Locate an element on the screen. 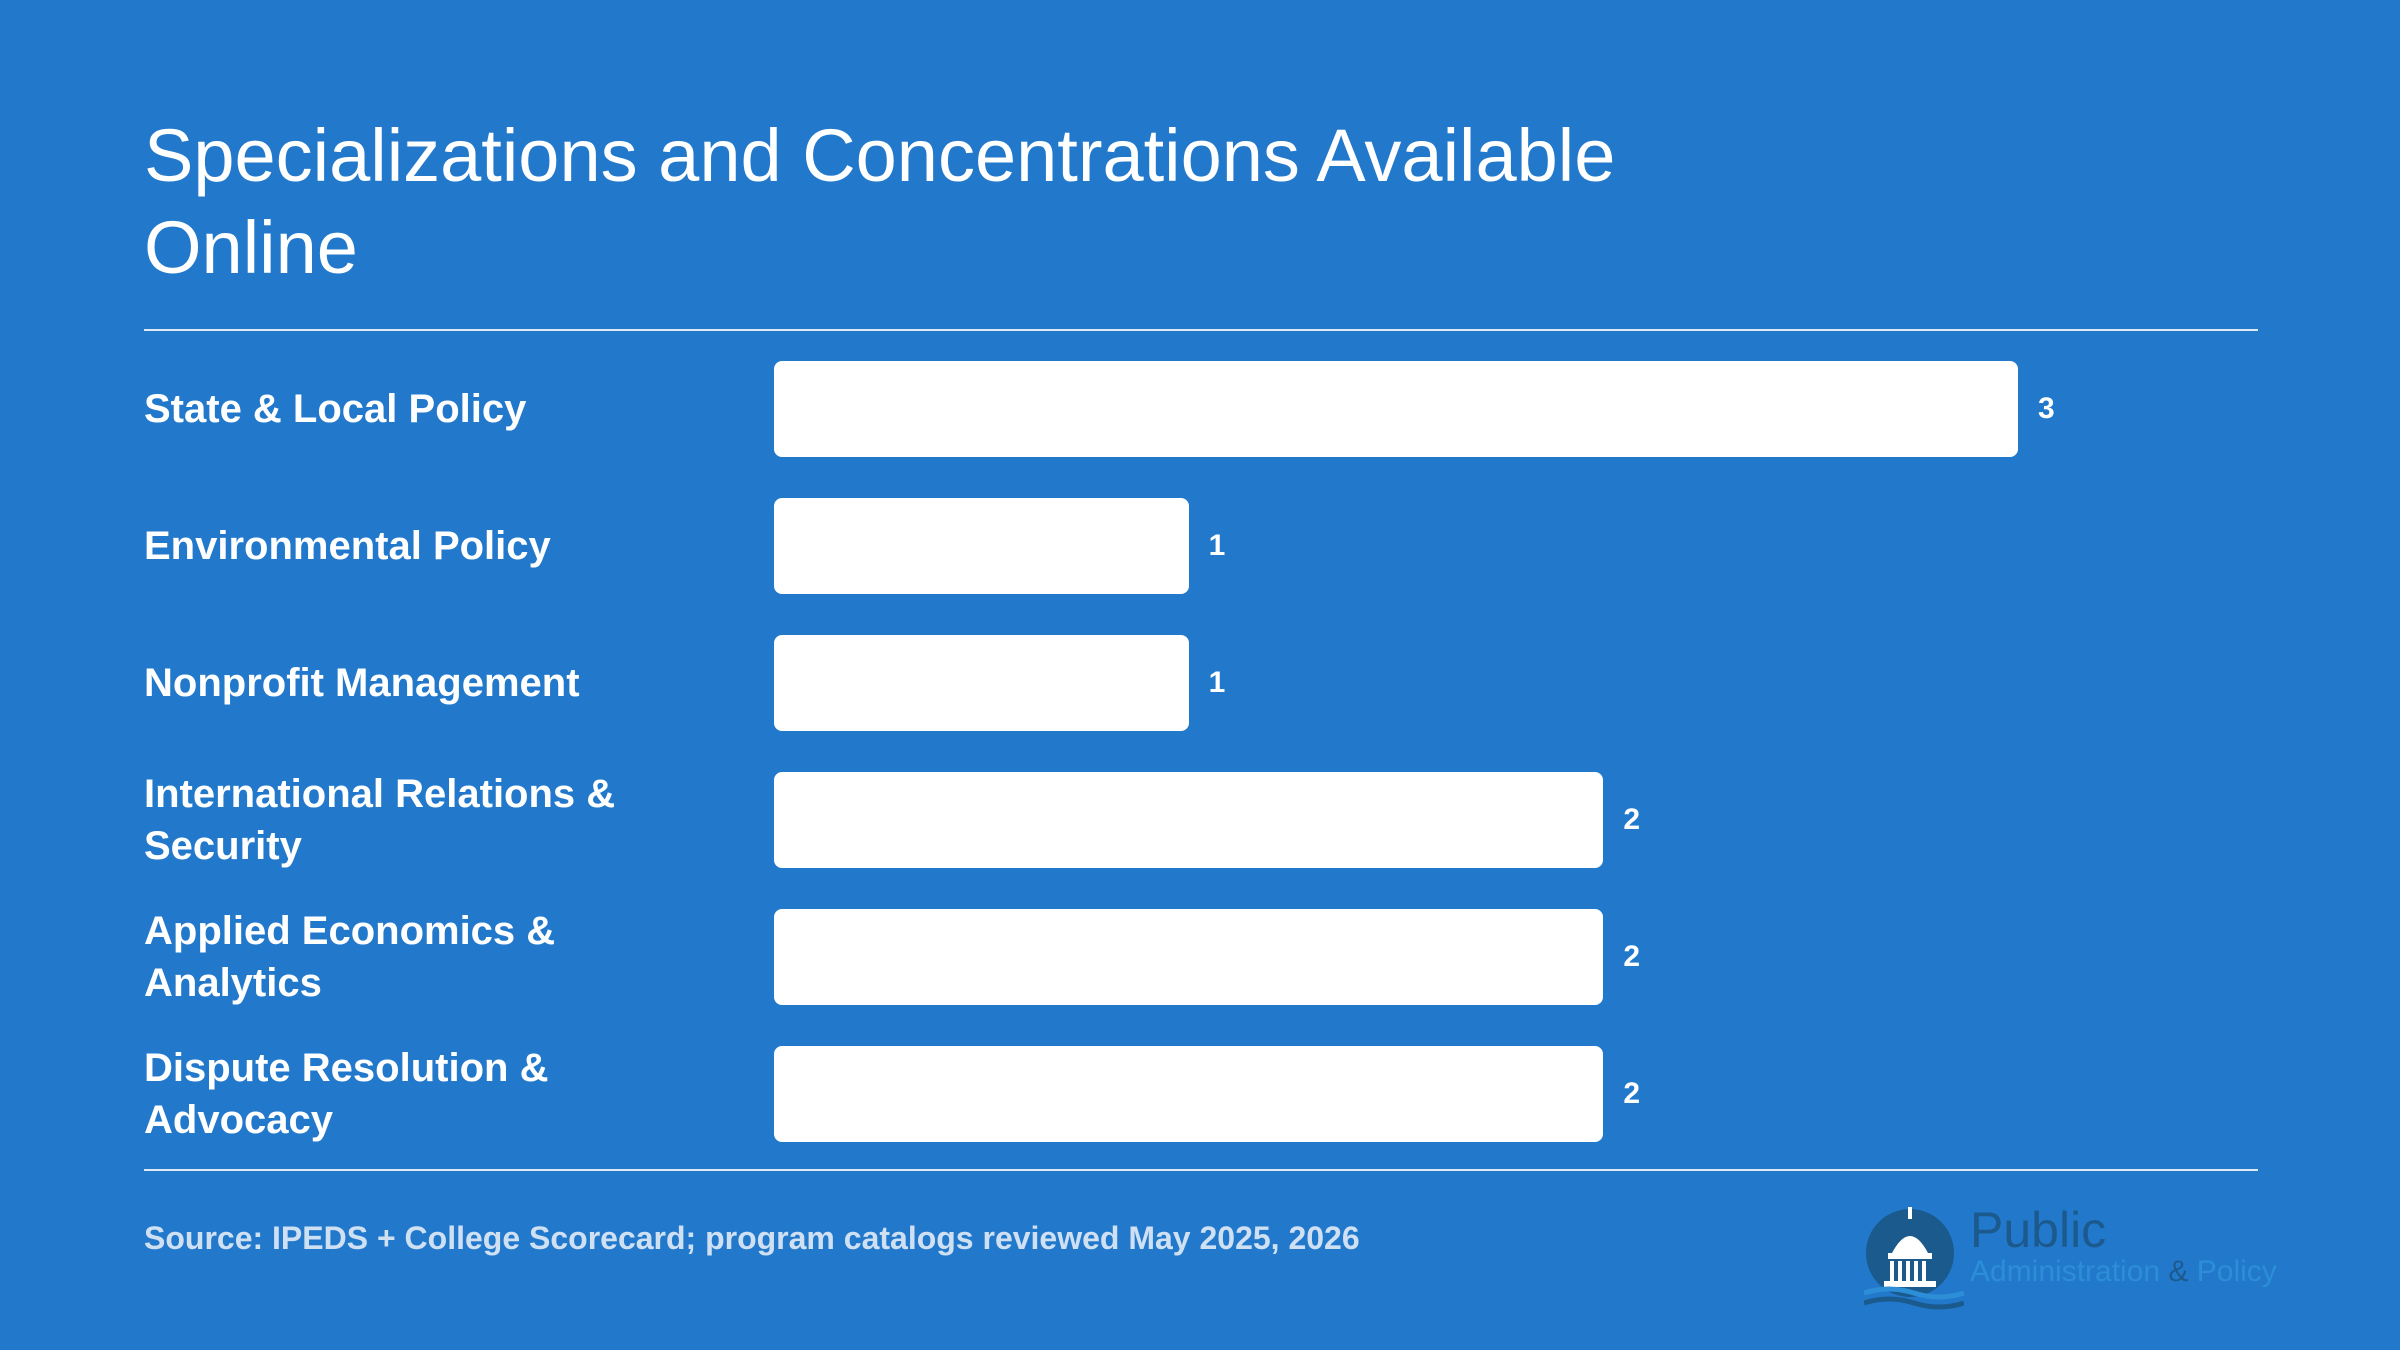 Image resolution: width=2400 pixels, height=1350 pixels. logo-text-sub: Administration & Policy is located at coordinates (2123, 1272).